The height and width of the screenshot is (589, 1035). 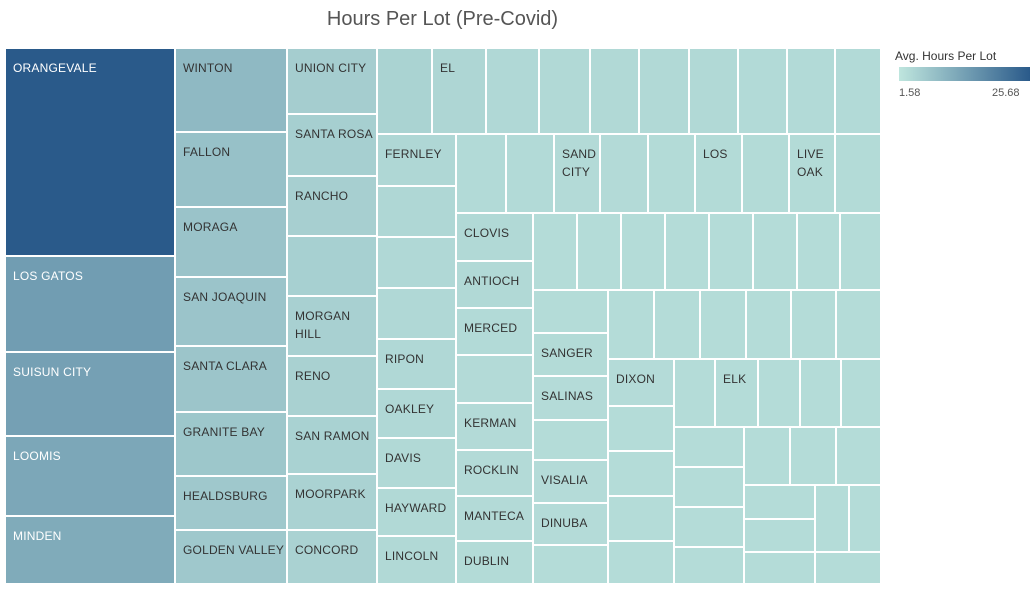 I want to click on treemap-cell: MINDEN, so click(x=90, y=550).